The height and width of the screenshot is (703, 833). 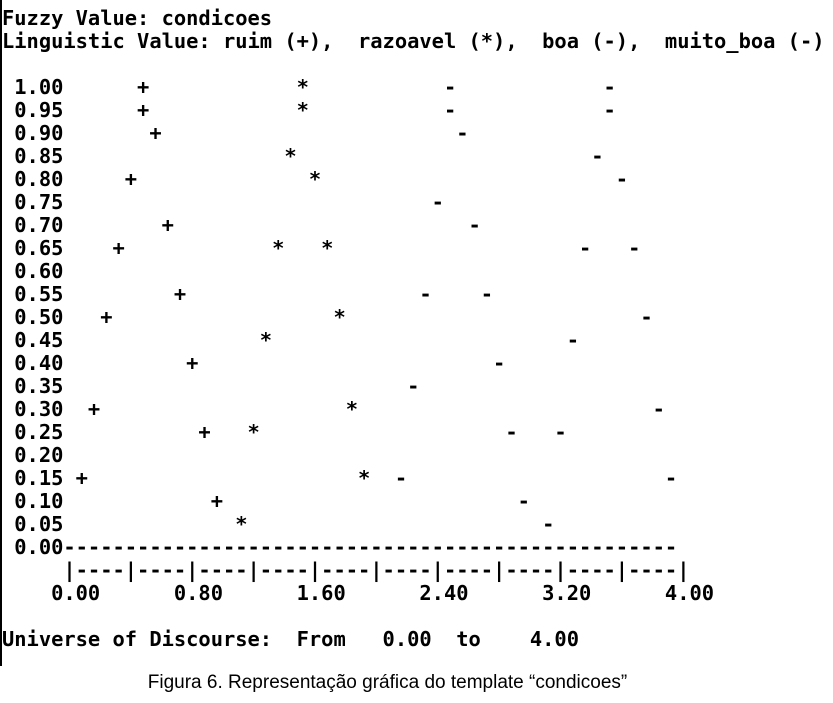 What do you see at coordinates (327, 317) in the screenshot?
I see `plot-row: 0.50 + * -` at bounding box center [327, 317].